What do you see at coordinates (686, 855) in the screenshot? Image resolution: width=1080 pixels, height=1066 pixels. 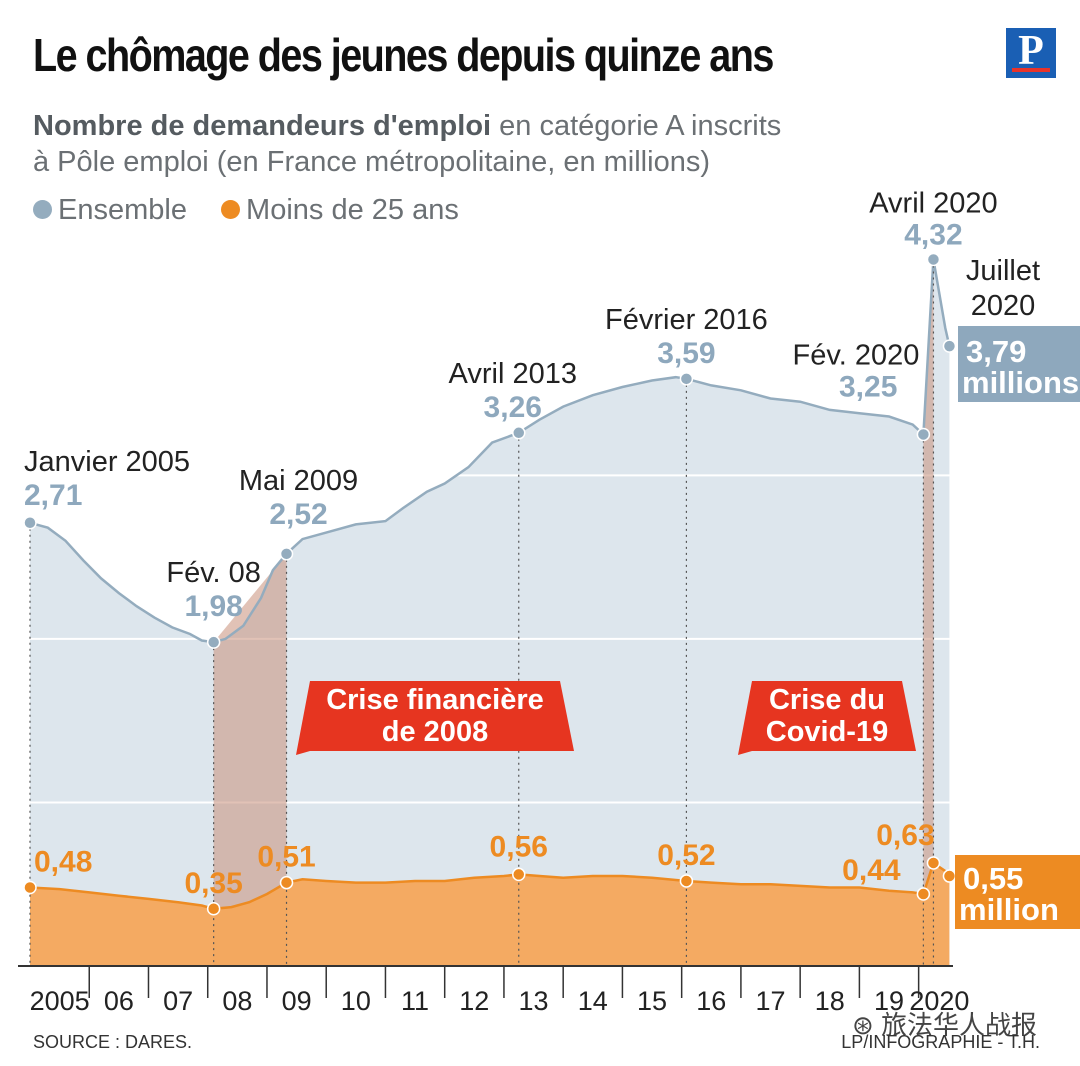 I see `annotation-value-moins-de-25-ans-0-52: 0,52` at bounding box center [686, 855].